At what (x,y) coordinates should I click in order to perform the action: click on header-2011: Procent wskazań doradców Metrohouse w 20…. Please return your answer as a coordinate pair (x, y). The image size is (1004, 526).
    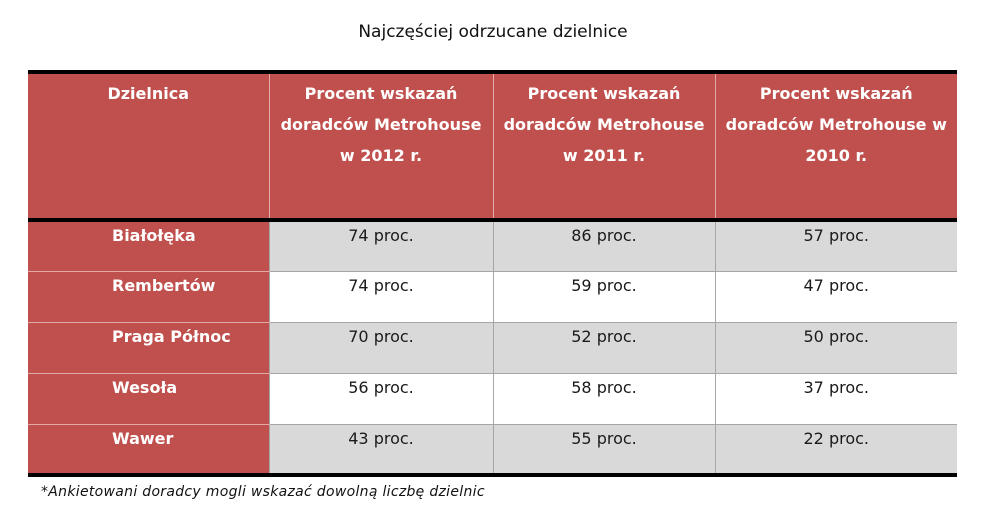
    Looking at the image, I should click on (604, 146).